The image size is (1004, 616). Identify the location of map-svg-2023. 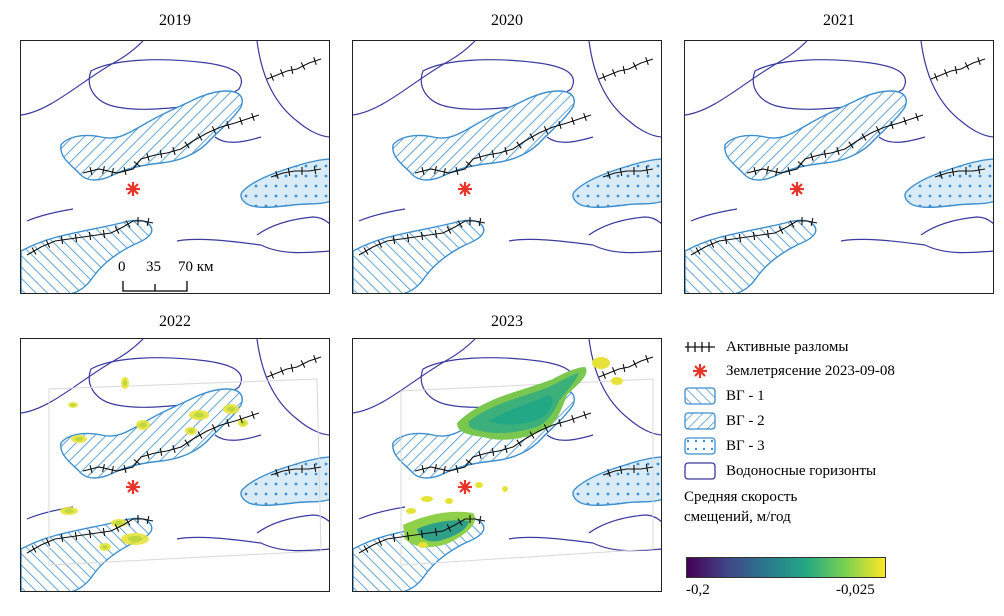
(507, 465).